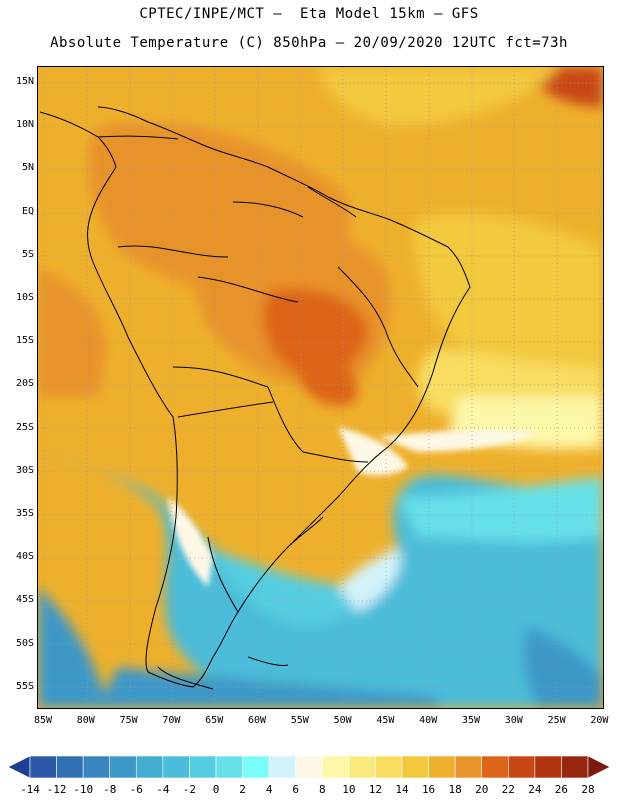  Describe the element at coordinates (322, 789) in the screenshot. I see `colorbar-tick-label: 8` at that location.